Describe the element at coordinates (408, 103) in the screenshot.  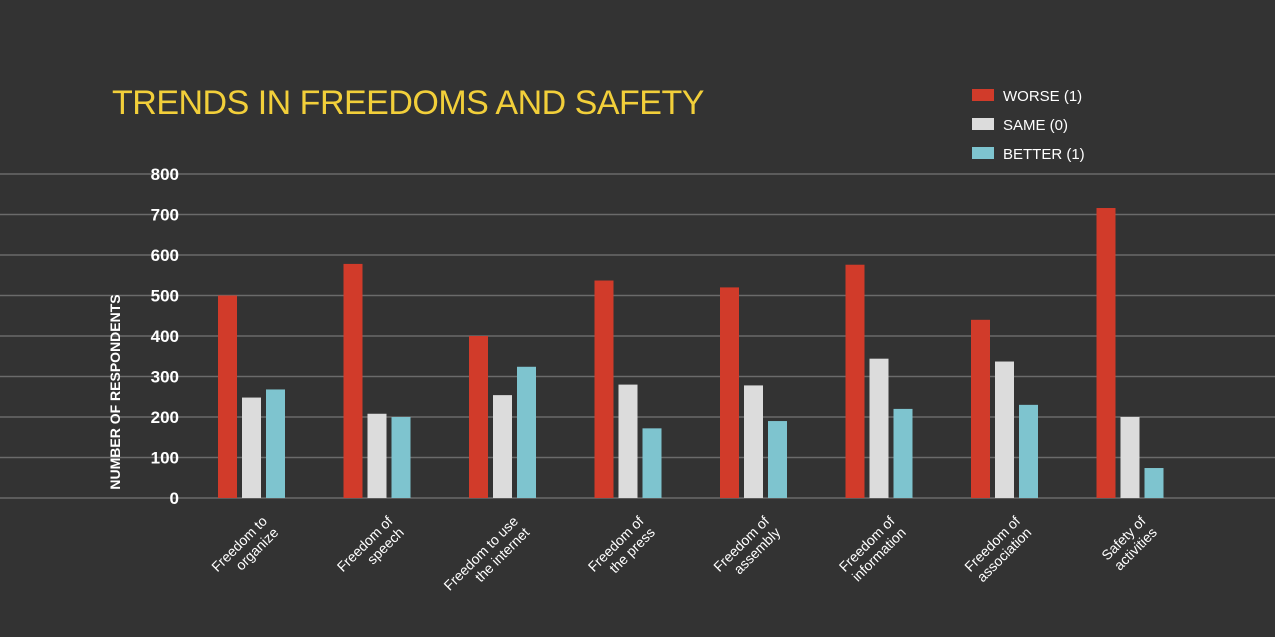
I see `chart-title: TRENDS IN FREEDOMS AND SAFETY` at that location.